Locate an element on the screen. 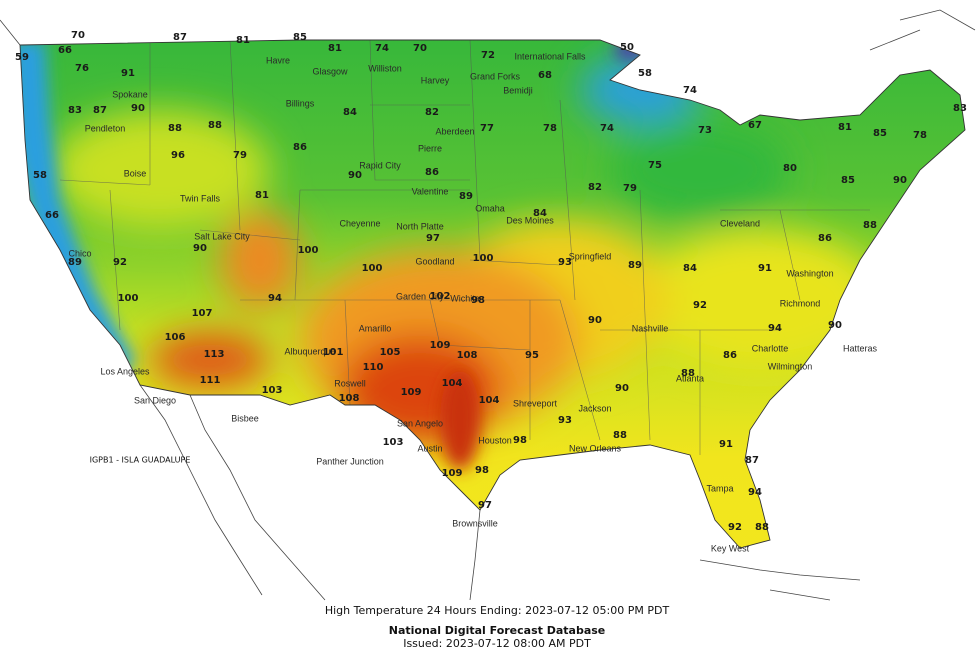 The image size is (980, 653). temperature-reading: 113 is located at coordinates (214, 354).